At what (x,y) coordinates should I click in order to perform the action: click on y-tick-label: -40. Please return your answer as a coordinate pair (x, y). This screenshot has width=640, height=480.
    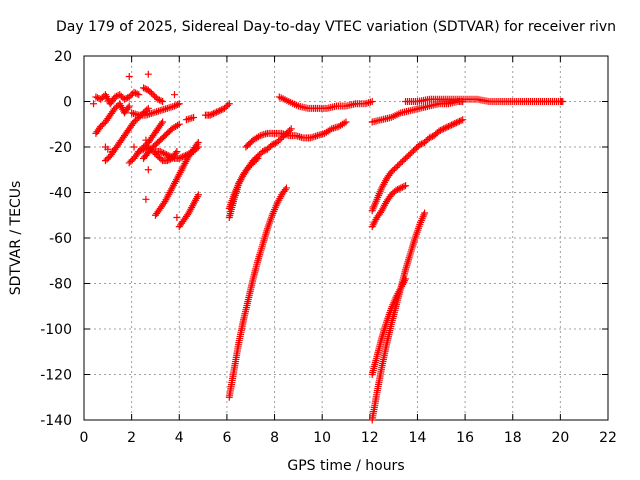
    Looking at the image, I should click on (60, 194).